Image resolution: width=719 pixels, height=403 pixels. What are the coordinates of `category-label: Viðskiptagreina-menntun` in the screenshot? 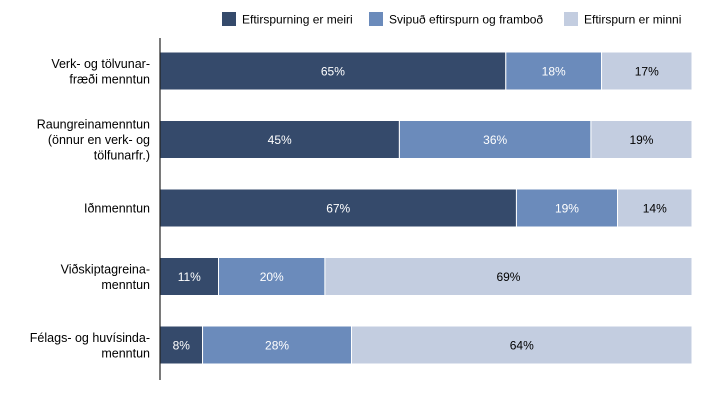 It's located at (105, 277).